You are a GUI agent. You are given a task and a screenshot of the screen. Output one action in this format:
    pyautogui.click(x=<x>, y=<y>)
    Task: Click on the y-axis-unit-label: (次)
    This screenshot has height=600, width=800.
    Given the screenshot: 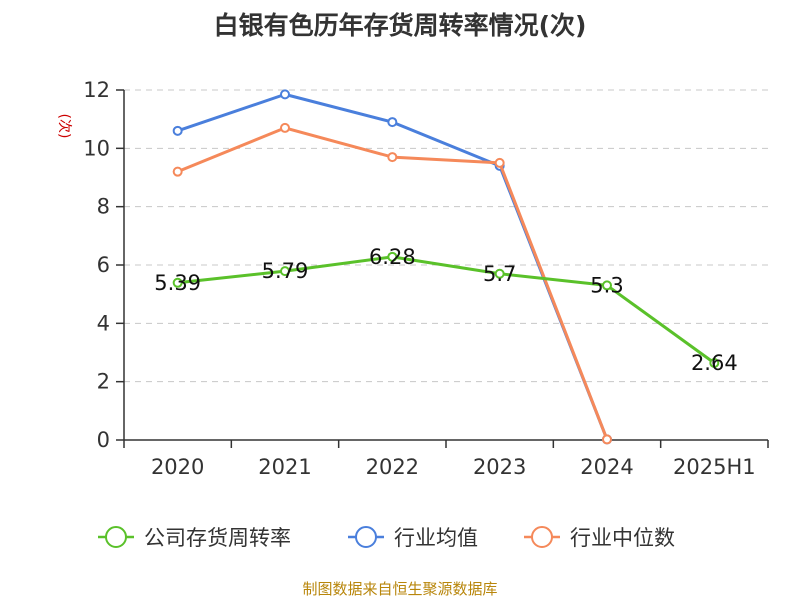 What is the action you would take?
    pyautogui.click(x=64, y=126)
    